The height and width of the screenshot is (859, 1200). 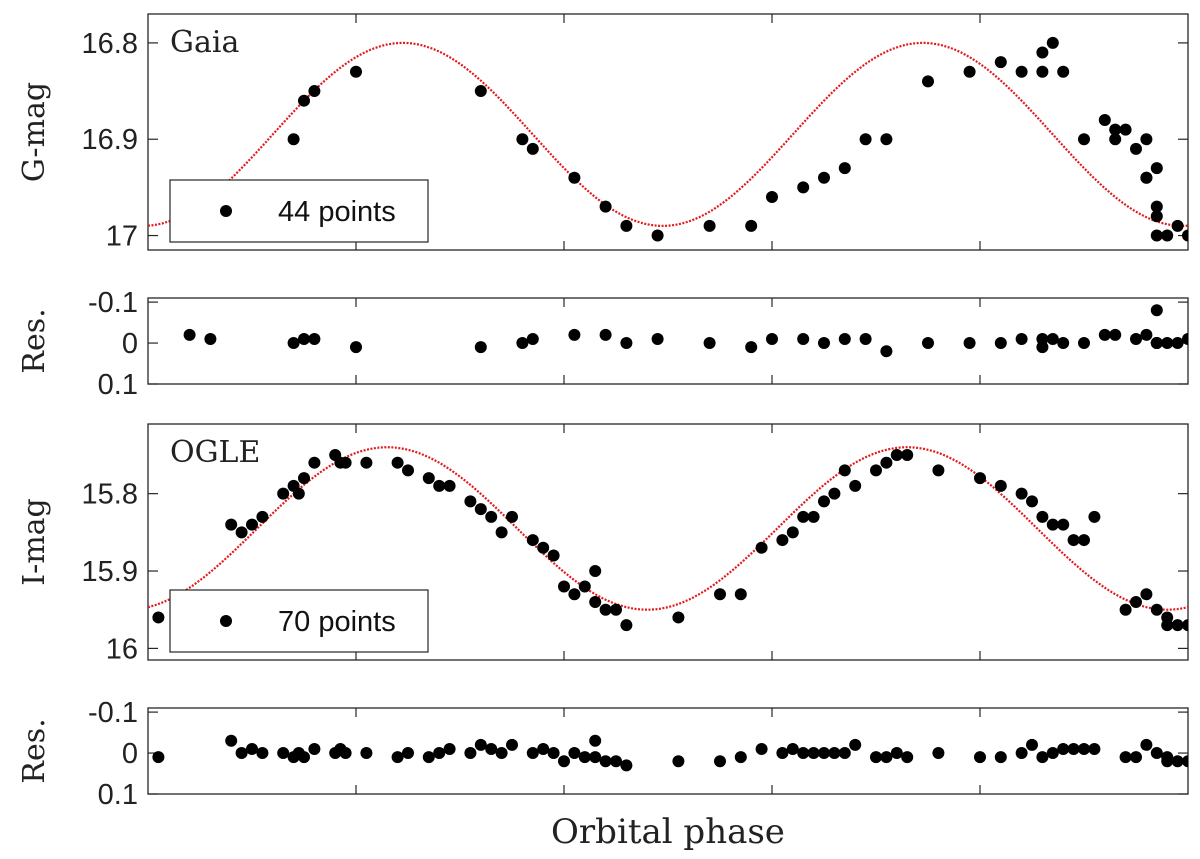 I want to click on y-tick-label: -0.1, so click(x=113, y=713).